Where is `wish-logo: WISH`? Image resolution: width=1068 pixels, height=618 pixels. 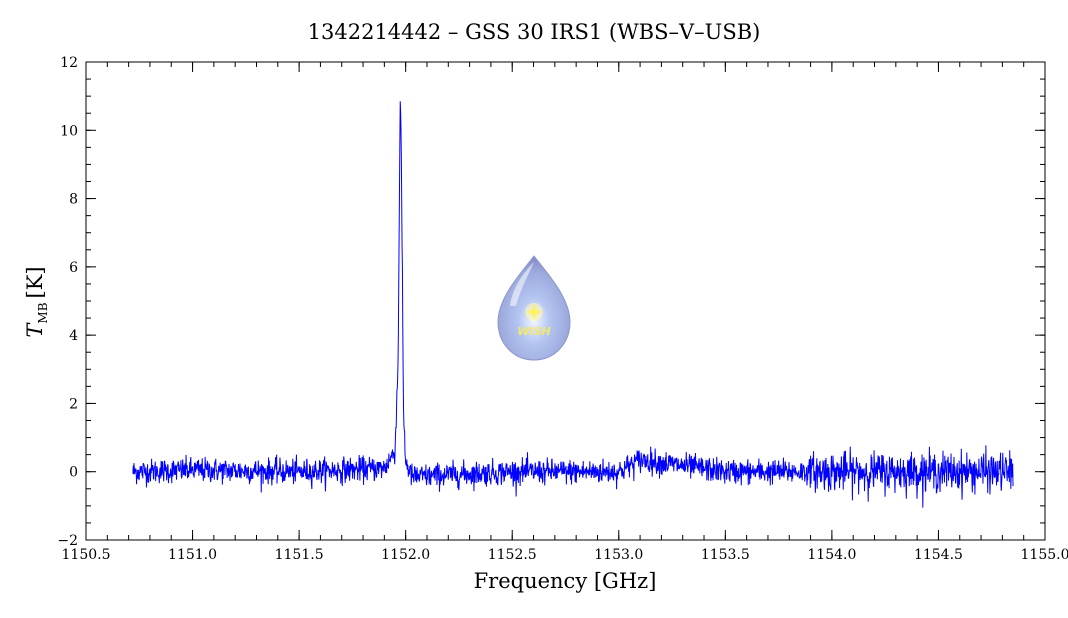
wish-logo: WISH is located at coordinates (534, 308).